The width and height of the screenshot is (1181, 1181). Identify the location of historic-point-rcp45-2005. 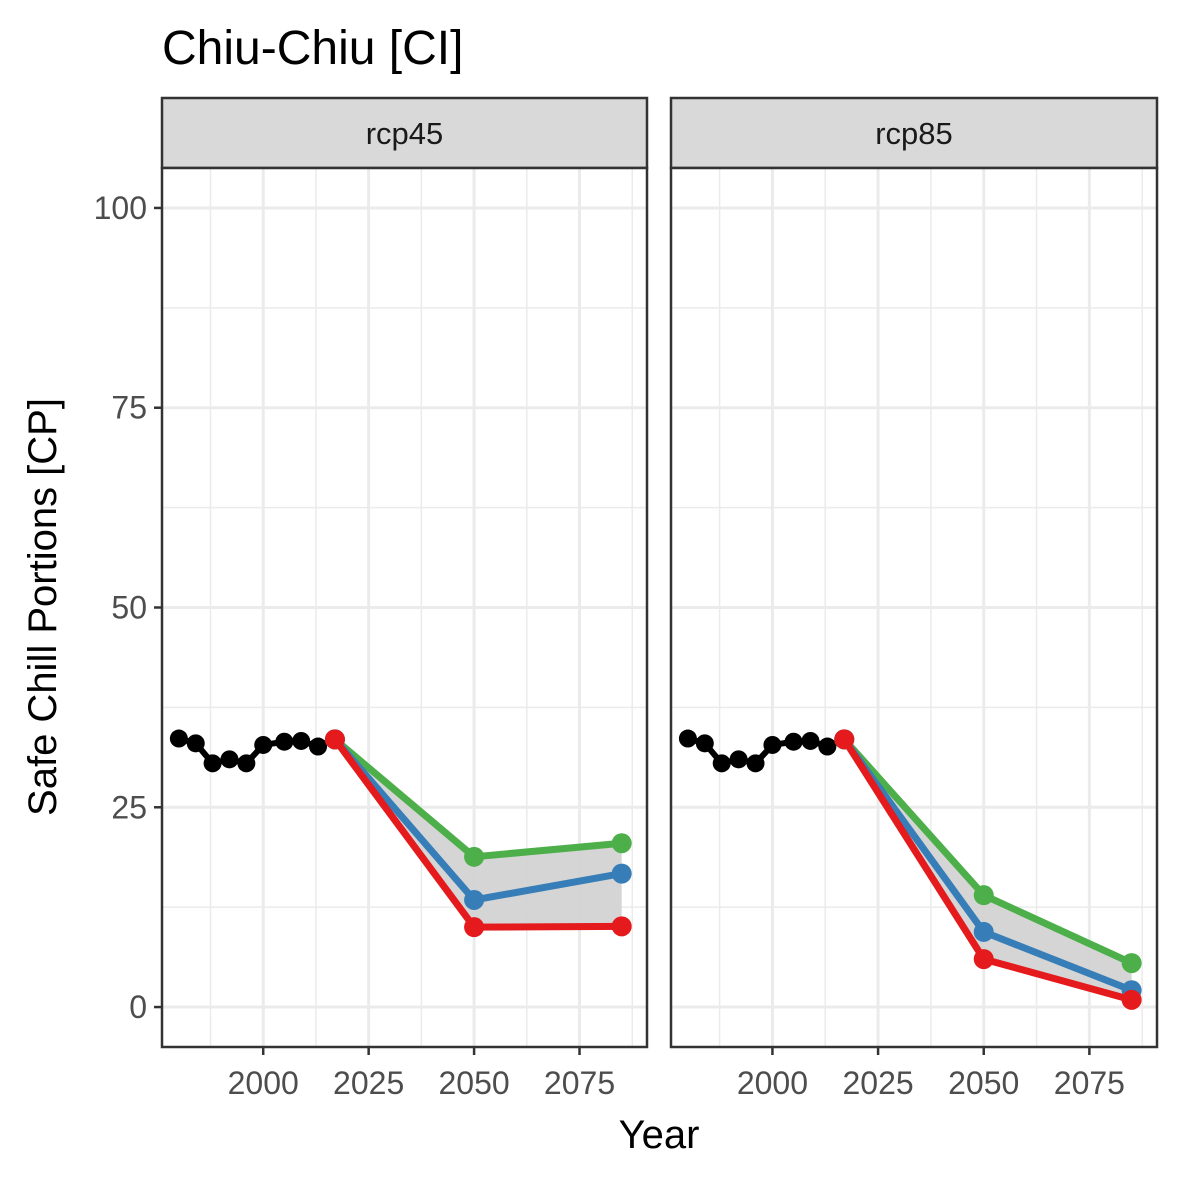
(284, 741).